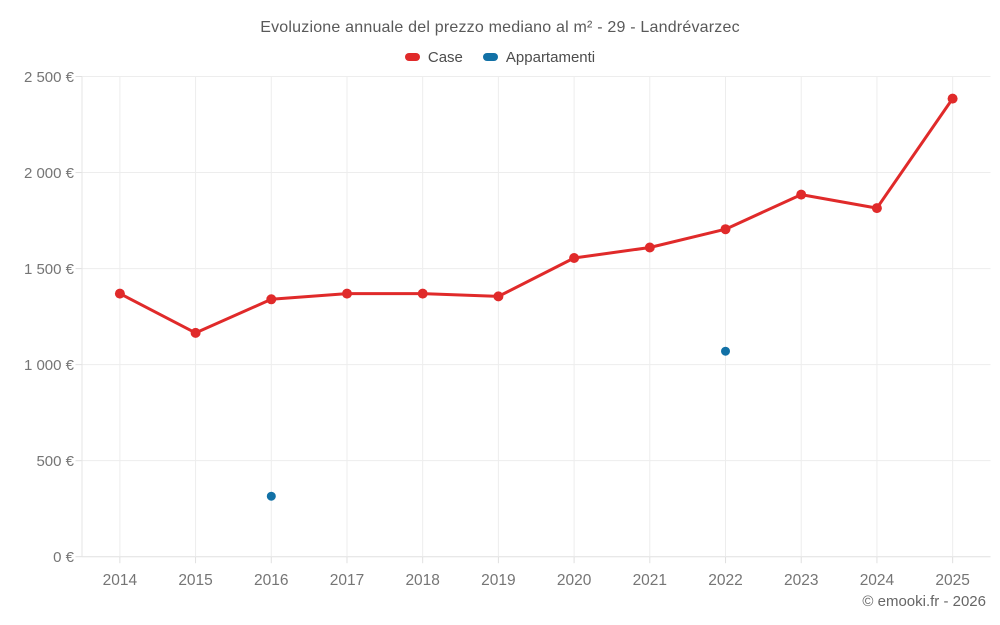 Image resolution: width=1000 pixels, height=625 pixels. Describe the element at coordinates (49, 77) in the screenshot. I see `y-tick-label: 2 500 €` at that location.